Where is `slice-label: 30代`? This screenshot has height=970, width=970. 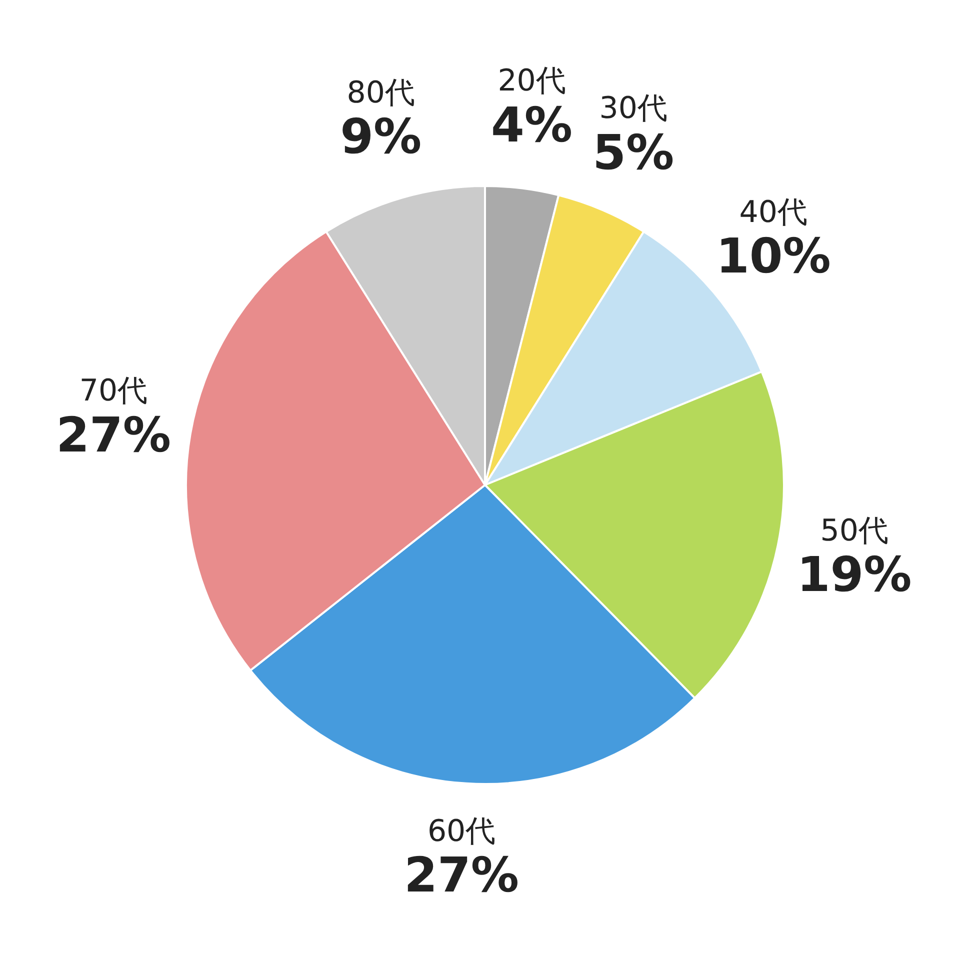 slice-label: 30代 is located at coordinates (633, 108).